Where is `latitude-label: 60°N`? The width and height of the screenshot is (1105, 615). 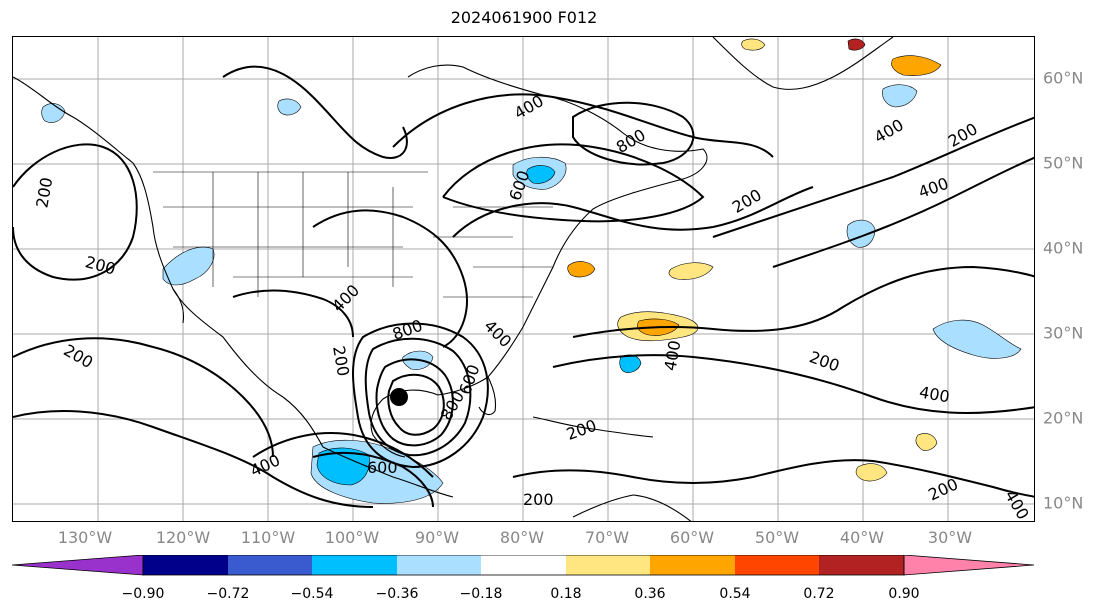 latitude-label: 60°N is located at coordinates (1063, 78).